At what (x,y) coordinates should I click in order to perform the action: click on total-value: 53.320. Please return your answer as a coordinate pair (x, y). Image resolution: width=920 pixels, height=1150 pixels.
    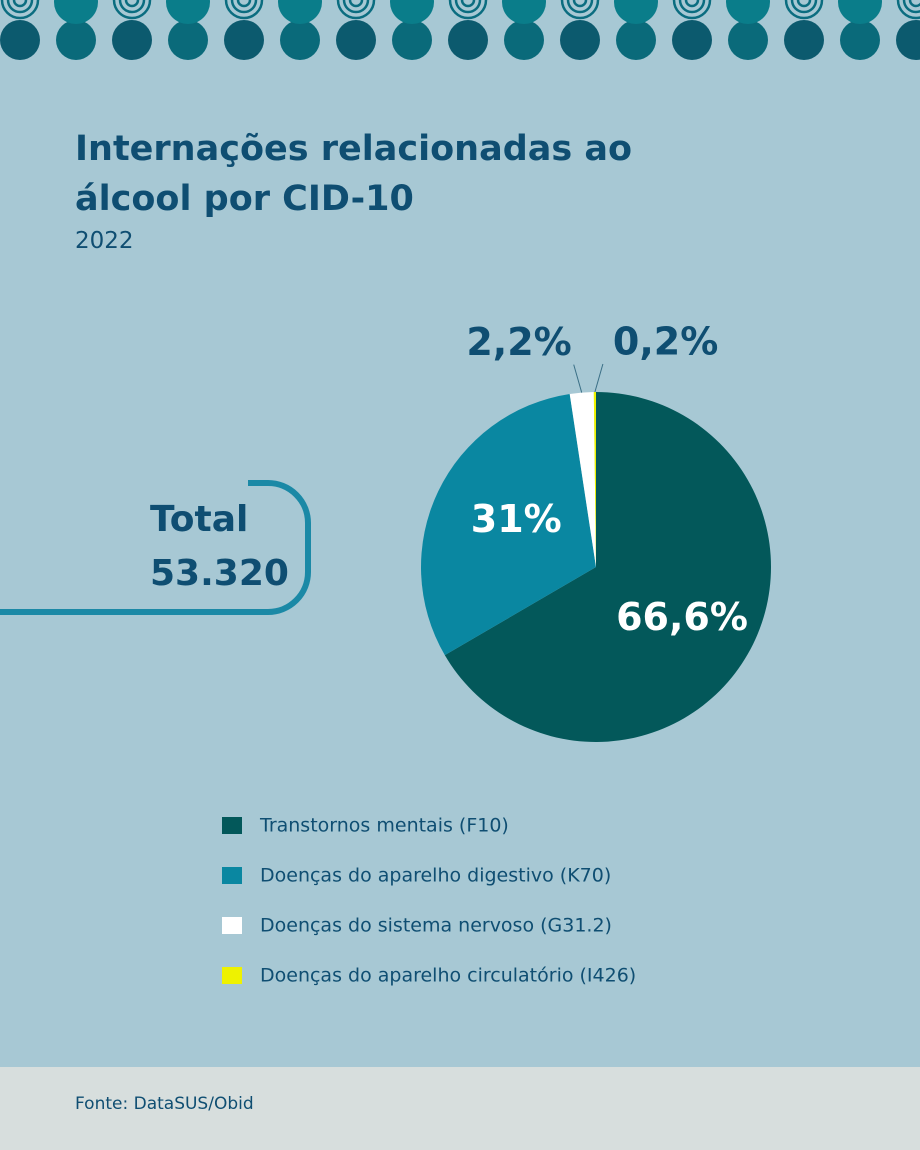
    Looking at the image, I should click on (219, 573).